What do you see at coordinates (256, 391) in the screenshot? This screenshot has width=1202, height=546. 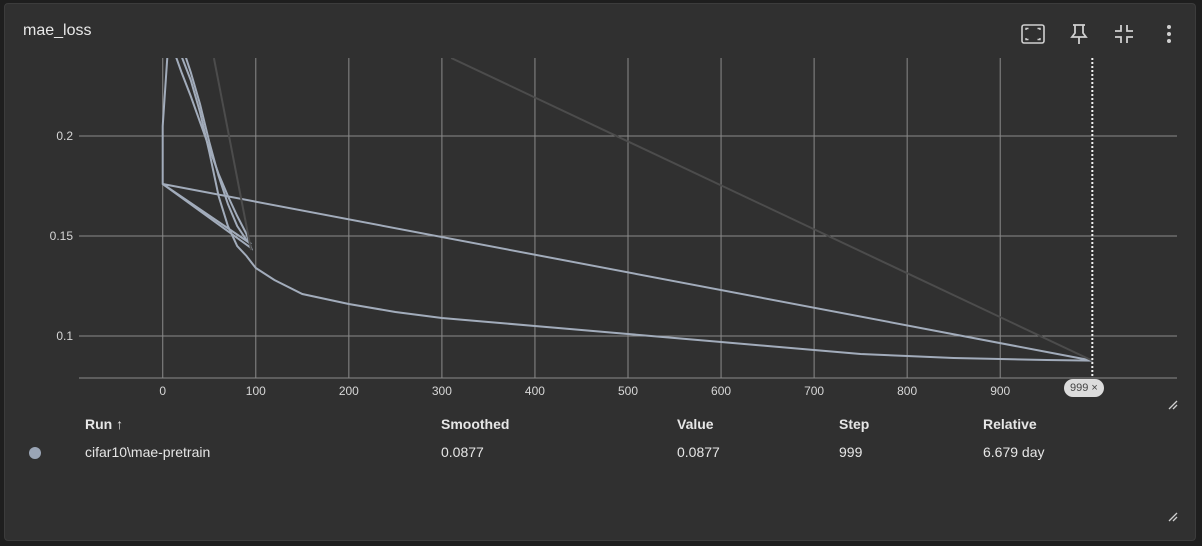 I see `x-tick-label: 100` at bounding box center [256, 391].